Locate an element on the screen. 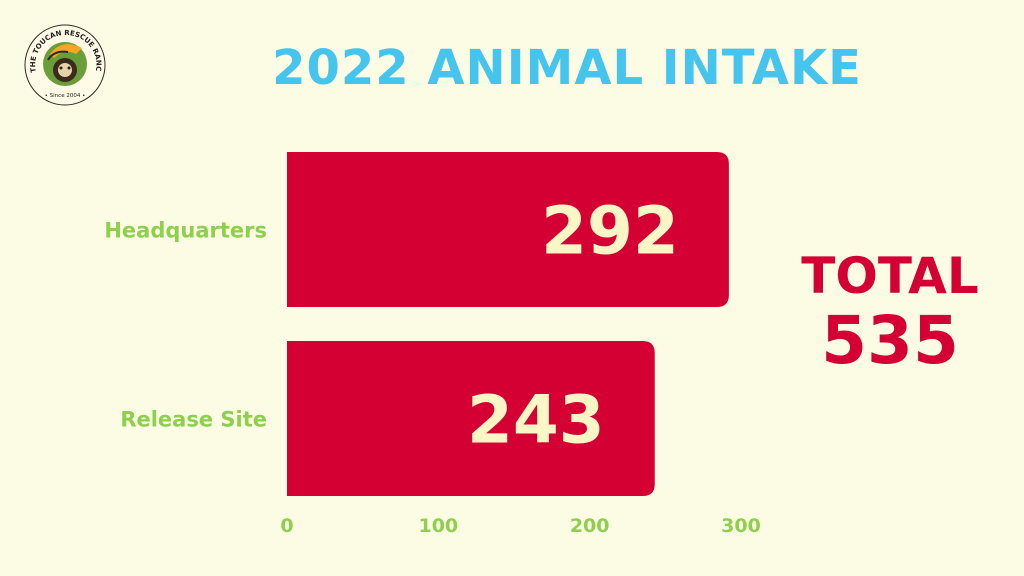 The image size is (1024, 576). x-tick-label-3: 300 is located at coordinates (741, 526).